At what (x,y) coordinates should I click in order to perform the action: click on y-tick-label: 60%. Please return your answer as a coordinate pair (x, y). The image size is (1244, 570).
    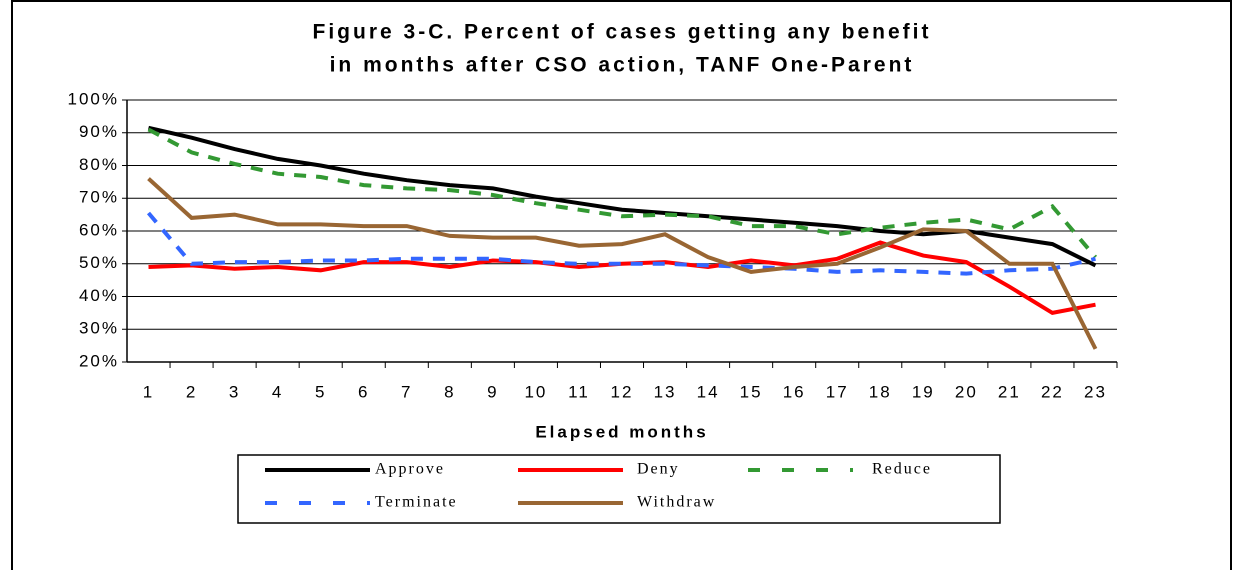
    Looking at the image, I should click on (99, 229).